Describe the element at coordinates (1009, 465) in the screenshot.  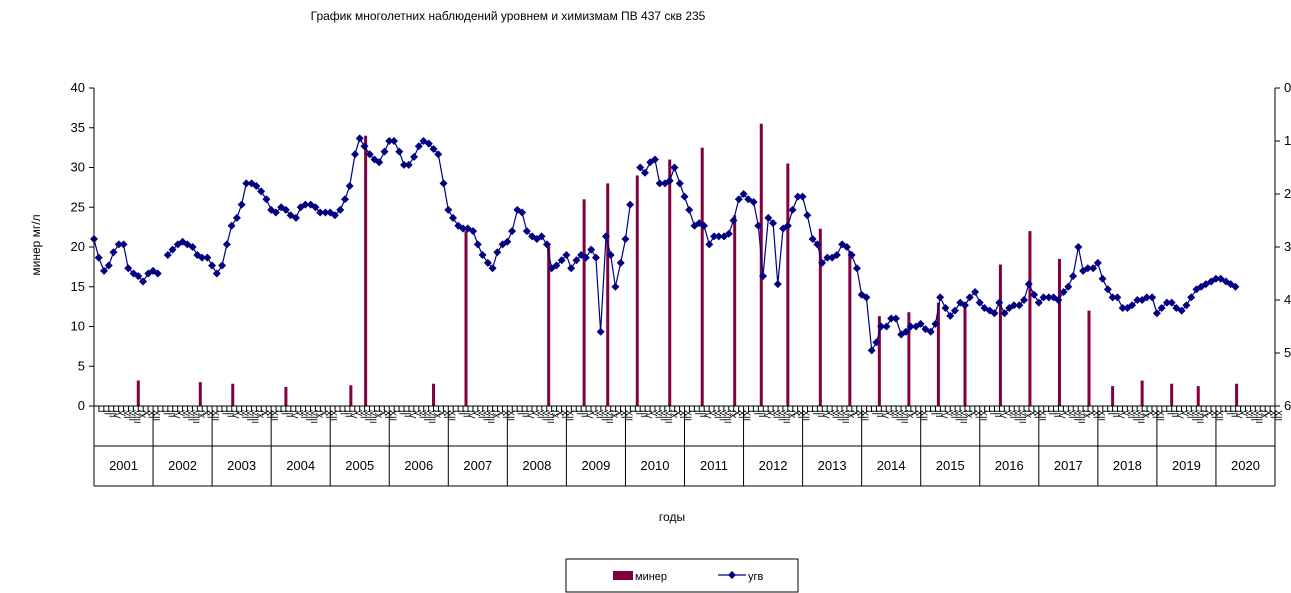
I see `year-label: 2016` at that location.